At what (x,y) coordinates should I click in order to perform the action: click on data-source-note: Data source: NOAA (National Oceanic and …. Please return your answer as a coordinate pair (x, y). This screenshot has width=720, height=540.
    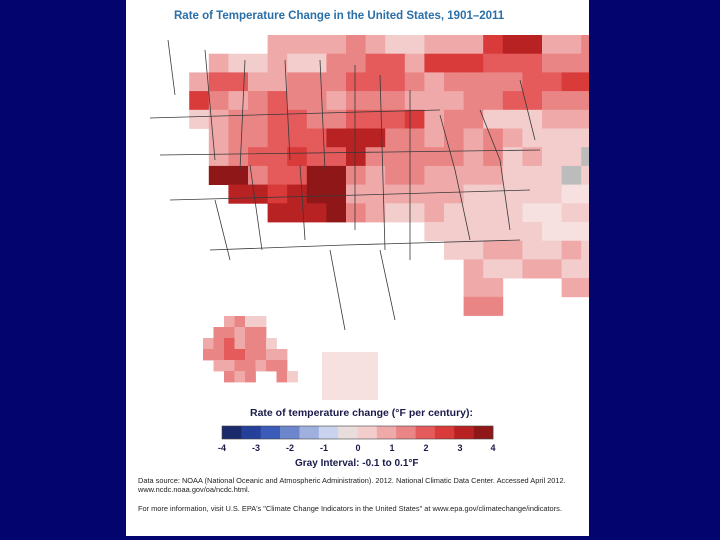
    Looking at the image, I should click on (352, 485).